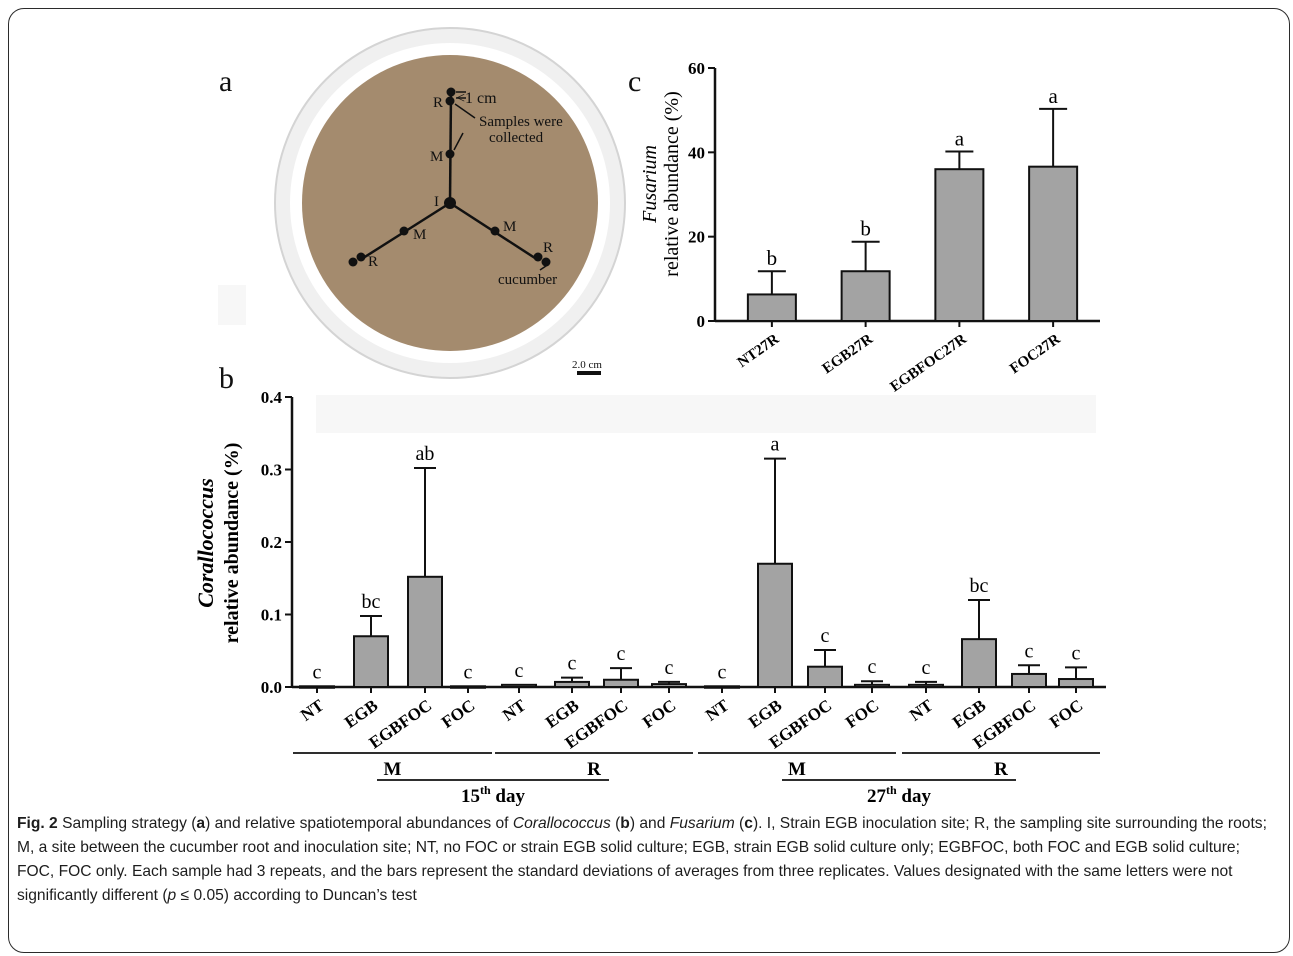  I want to click on panel-b-letter: b, so click(226, 378).